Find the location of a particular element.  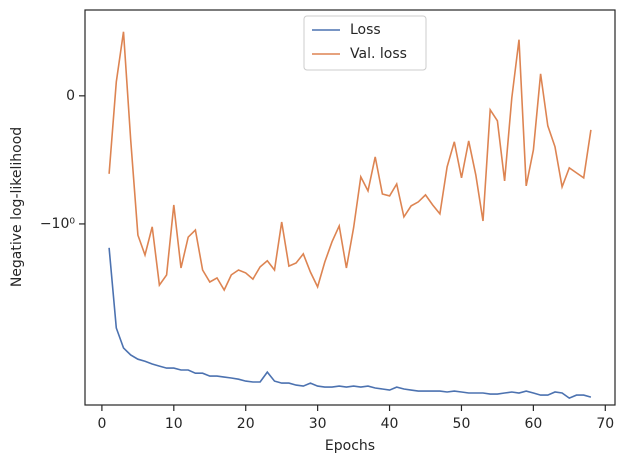

legend-label: Loss is located at coordinates (365, 30).